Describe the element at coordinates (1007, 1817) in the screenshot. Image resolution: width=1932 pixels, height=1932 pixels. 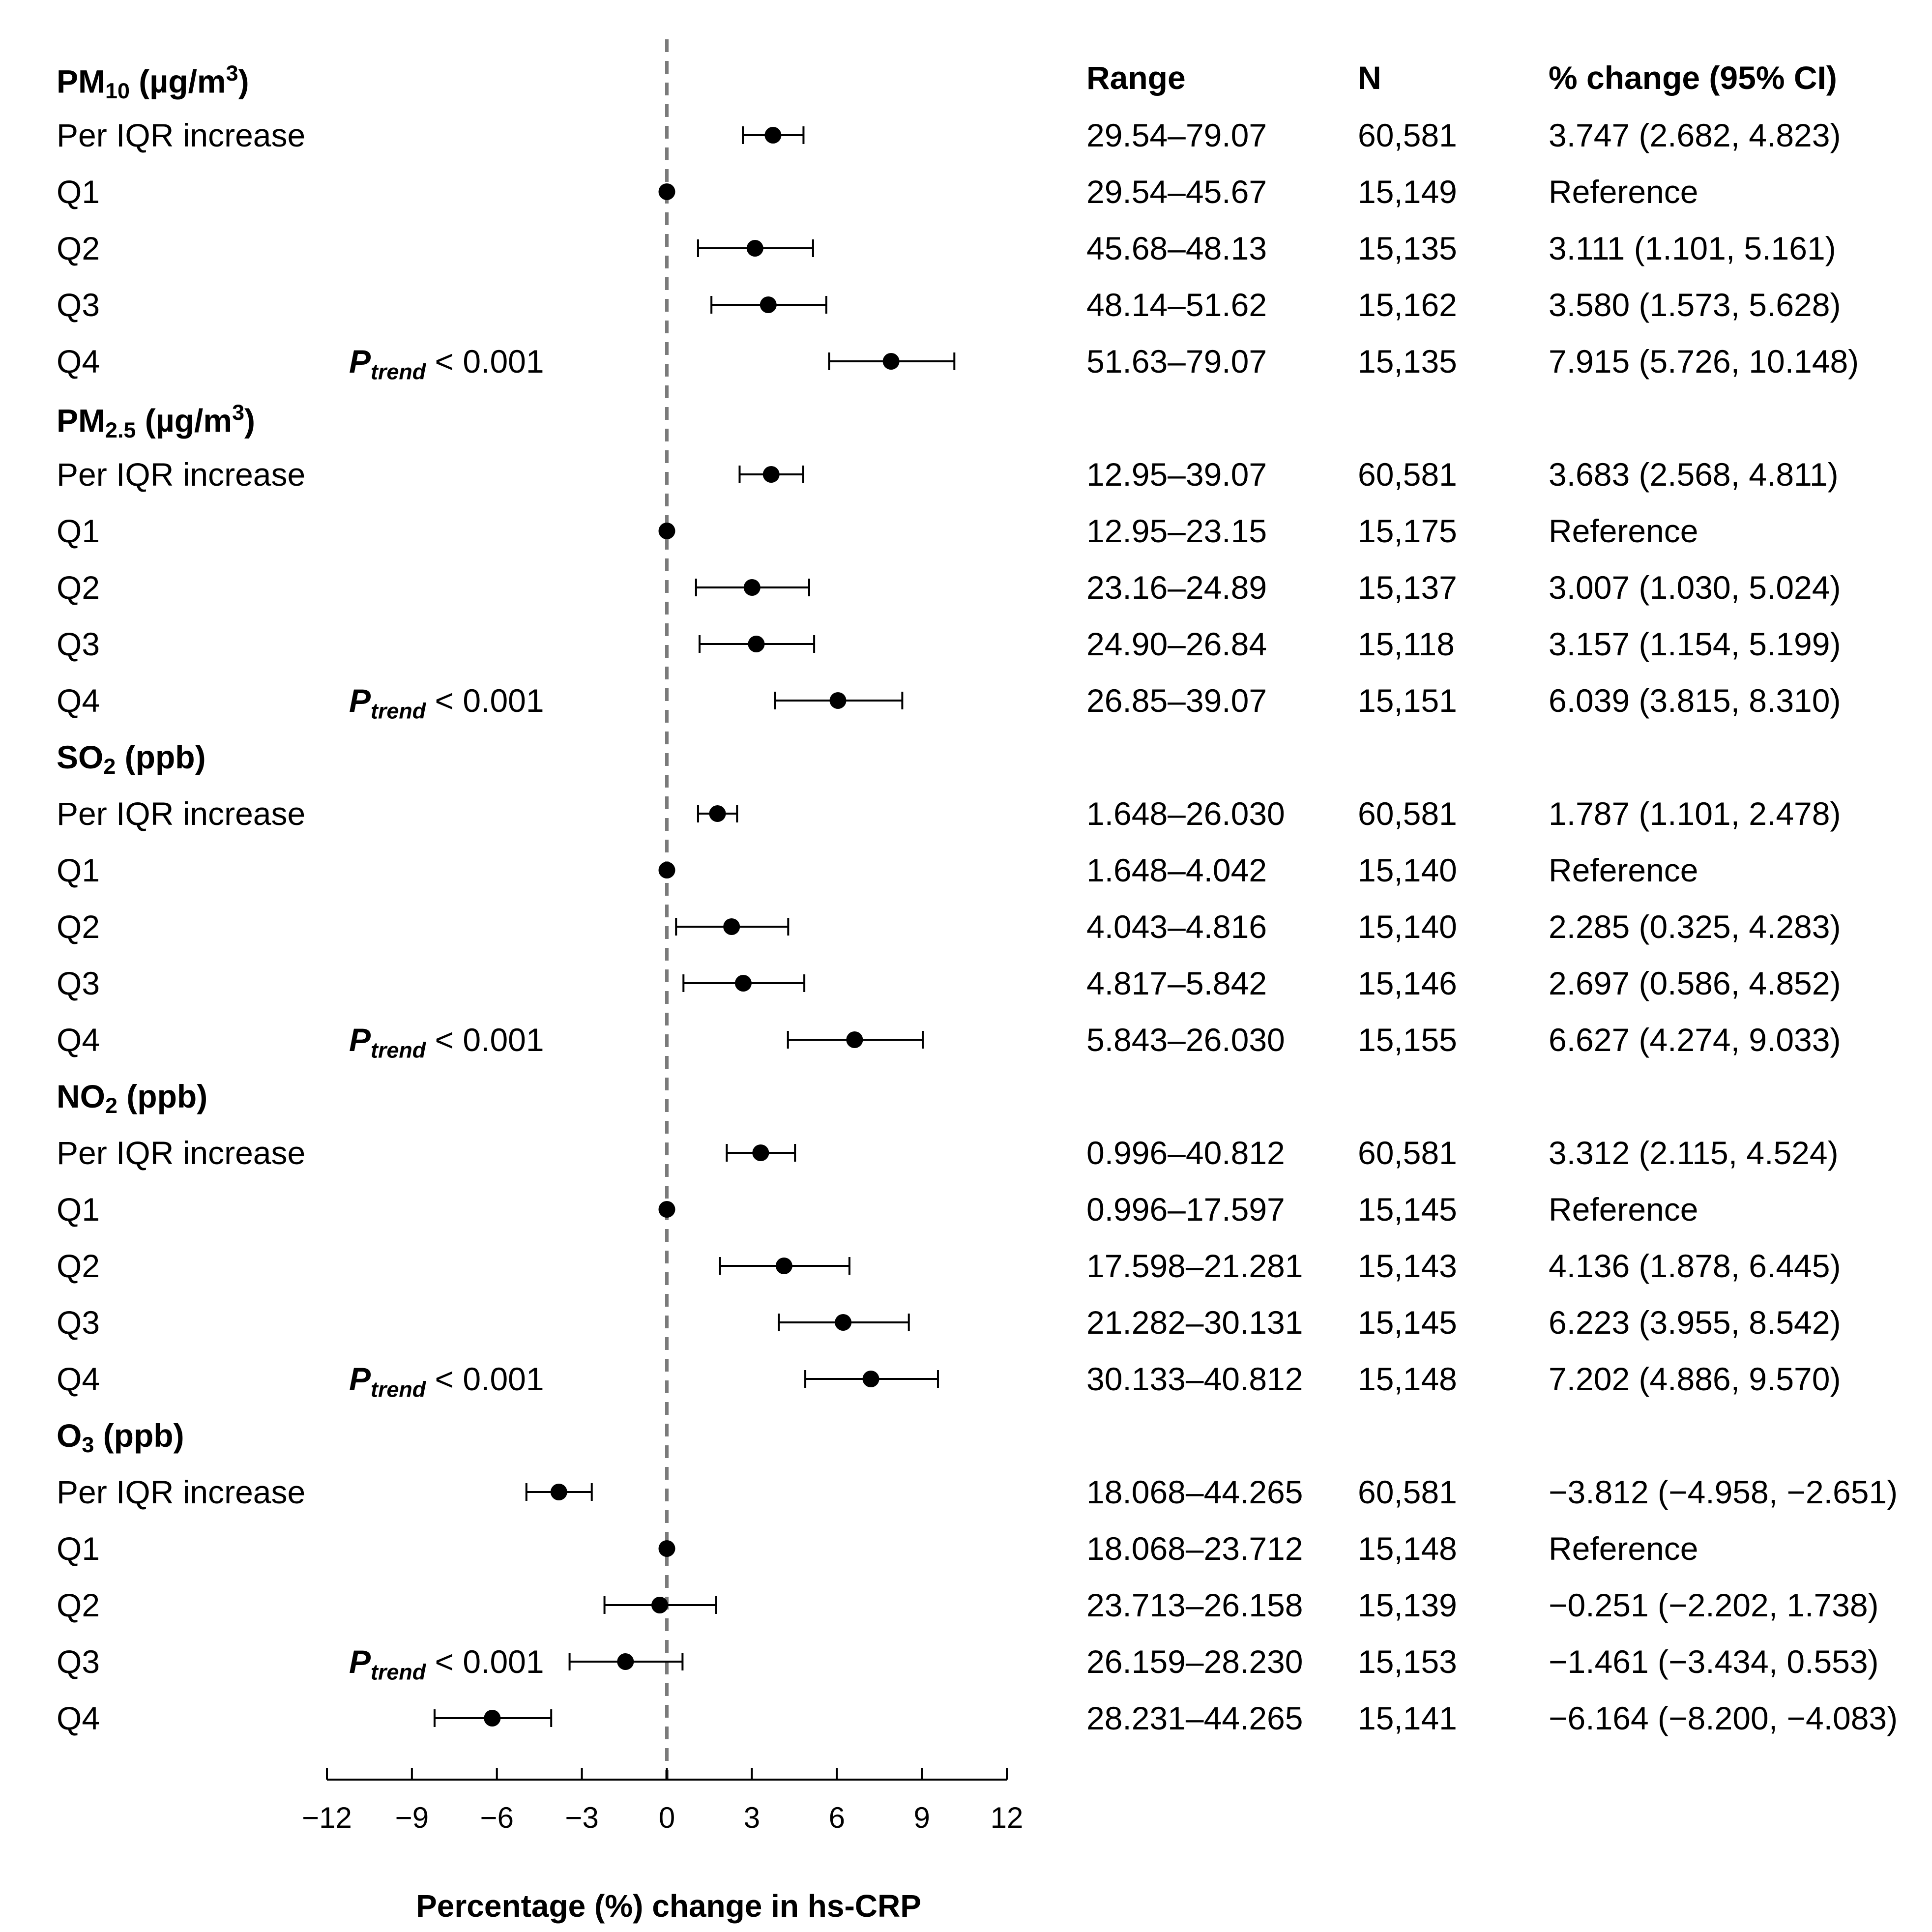
I see `x-tick-label: 12` at that location.